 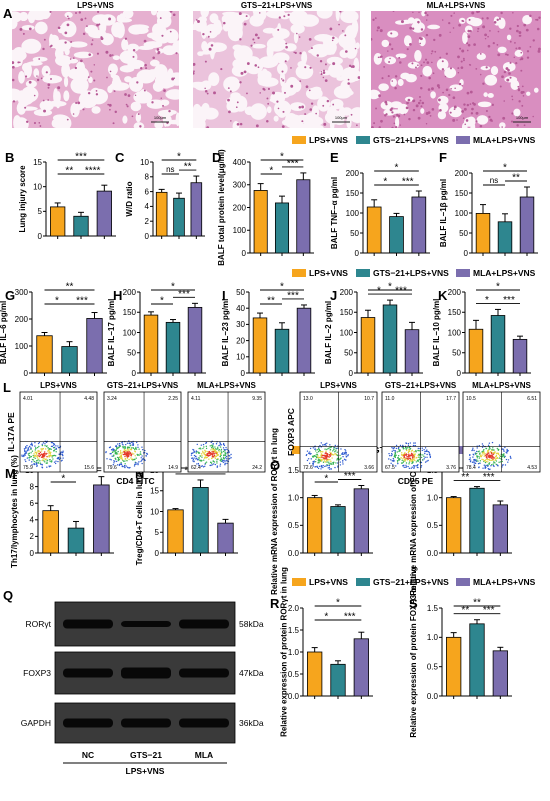 I want to click on significance-label: ***, so click(x=509, y=300).